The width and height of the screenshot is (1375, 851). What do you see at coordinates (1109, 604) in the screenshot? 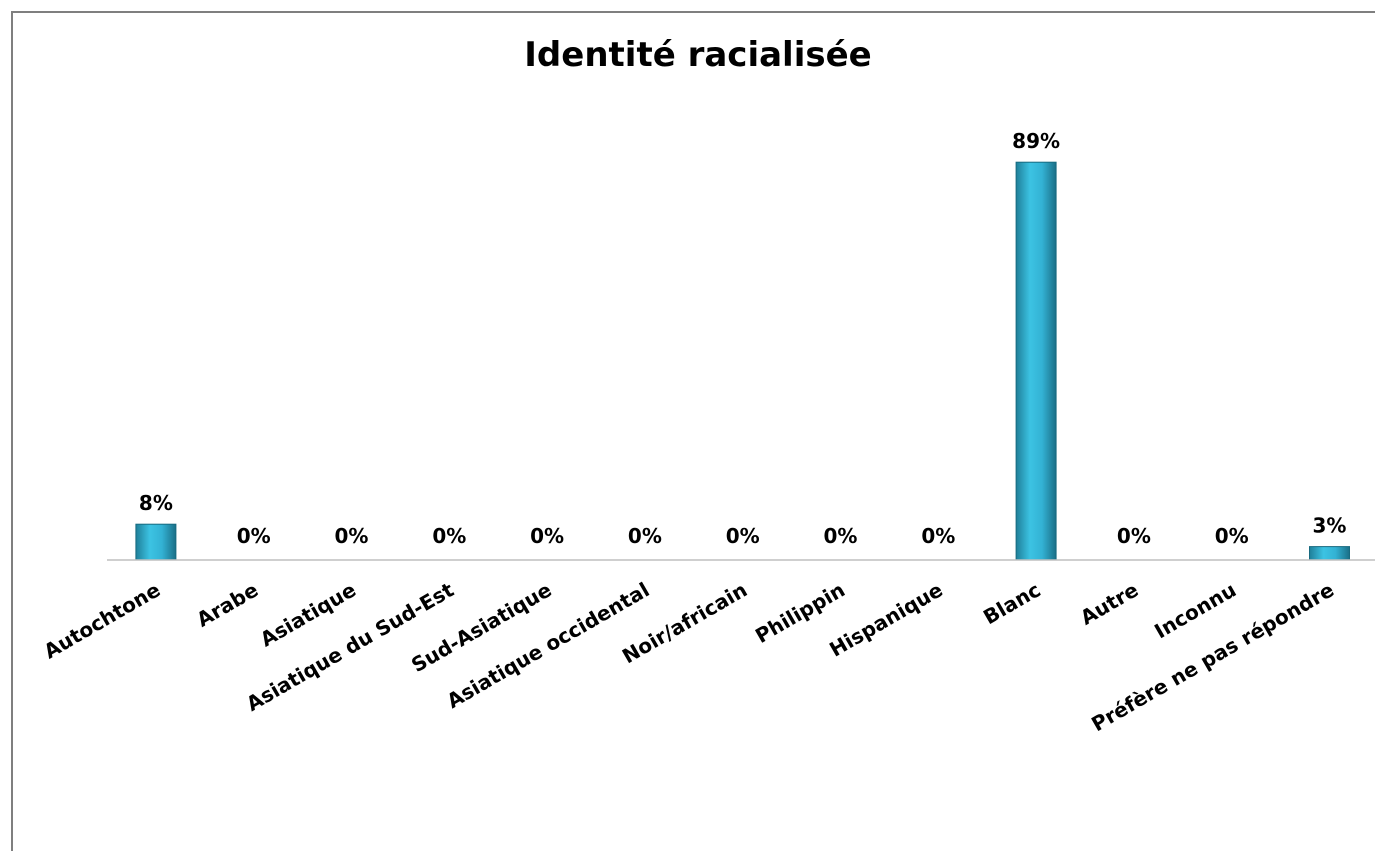
I see `tick-label-10: Autre` at bounding box center [1109, 604].